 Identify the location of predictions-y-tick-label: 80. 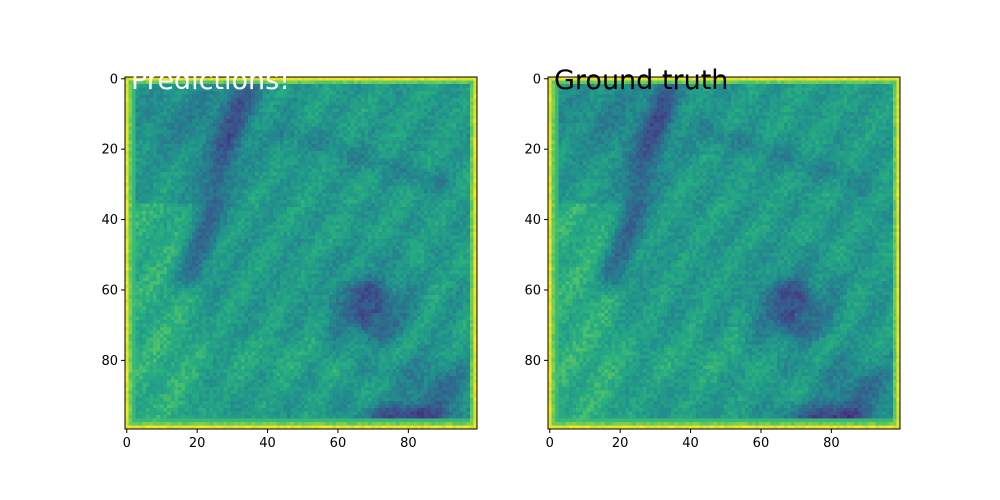
(109, 361).